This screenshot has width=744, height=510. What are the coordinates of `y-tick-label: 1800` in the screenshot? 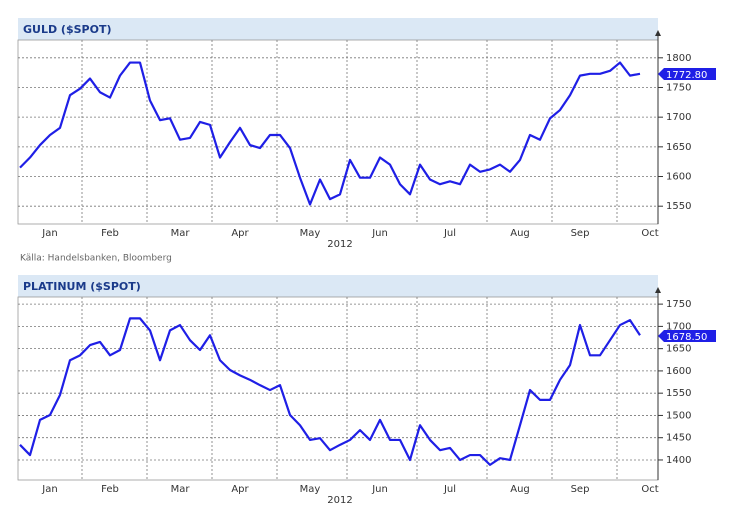 It's located at (678, 58).